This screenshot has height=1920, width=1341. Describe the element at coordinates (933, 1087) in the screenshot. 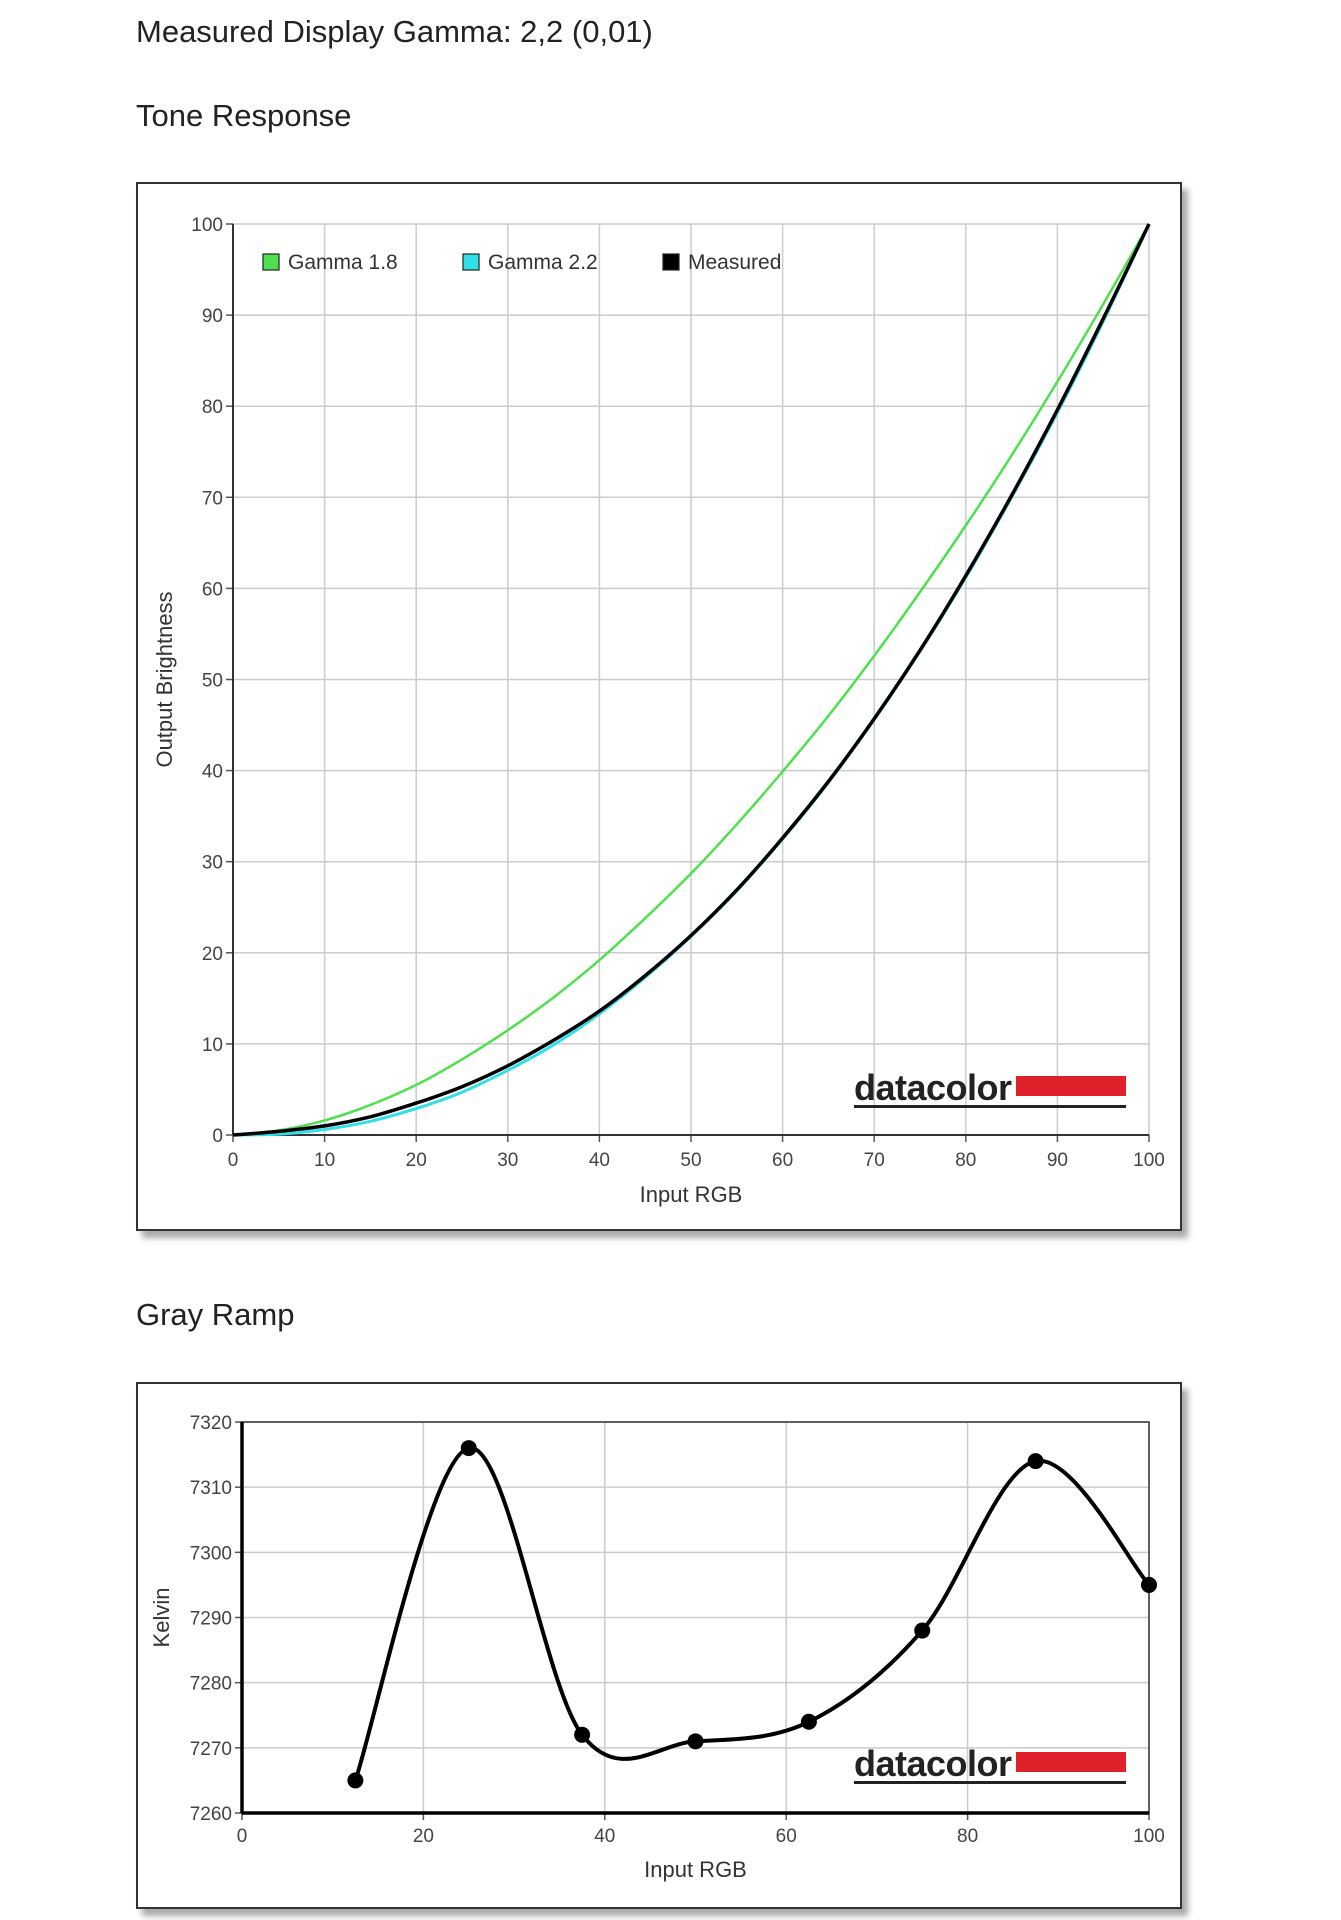

I see `tone-logo-text: datacolor` at that location.